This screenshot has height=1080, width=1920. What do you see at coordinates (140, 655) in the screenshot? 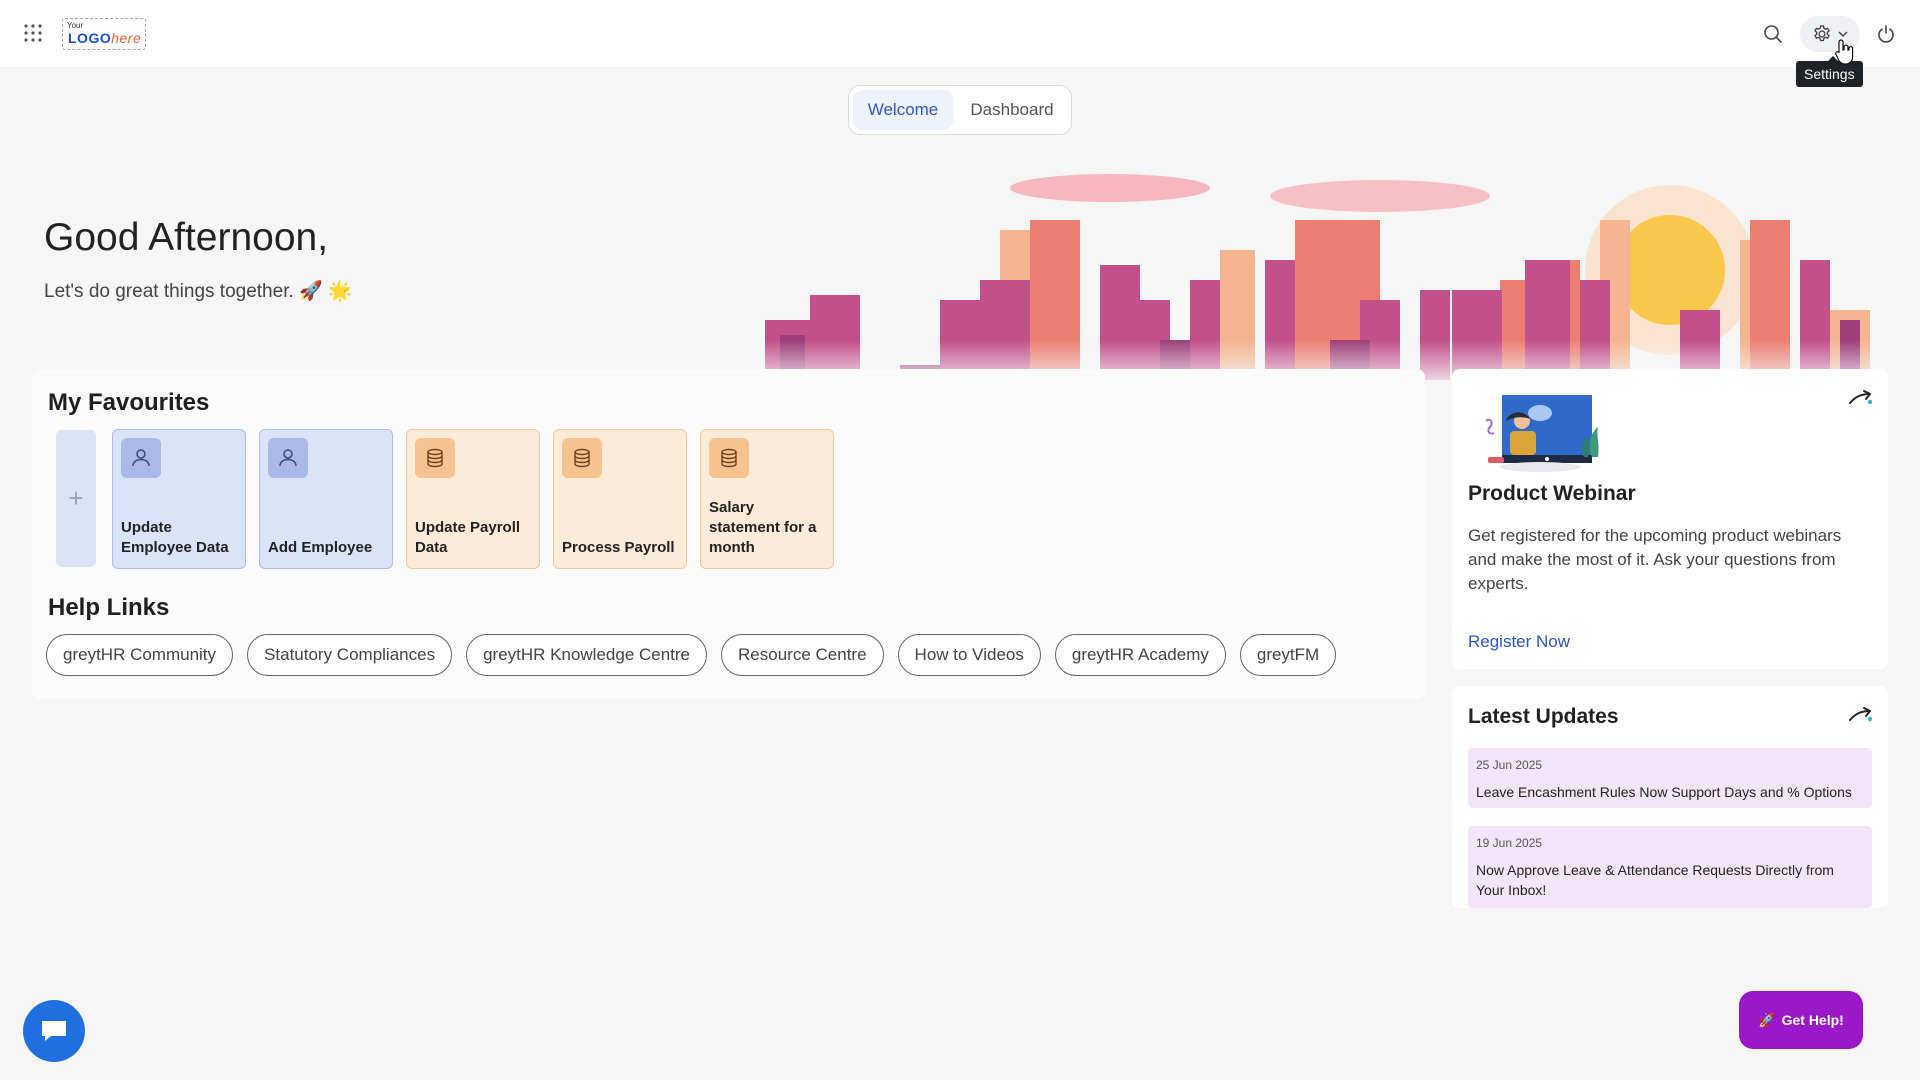
I see `help-link-greythr-community: greytHR Community` at bounding box center [140, 655].